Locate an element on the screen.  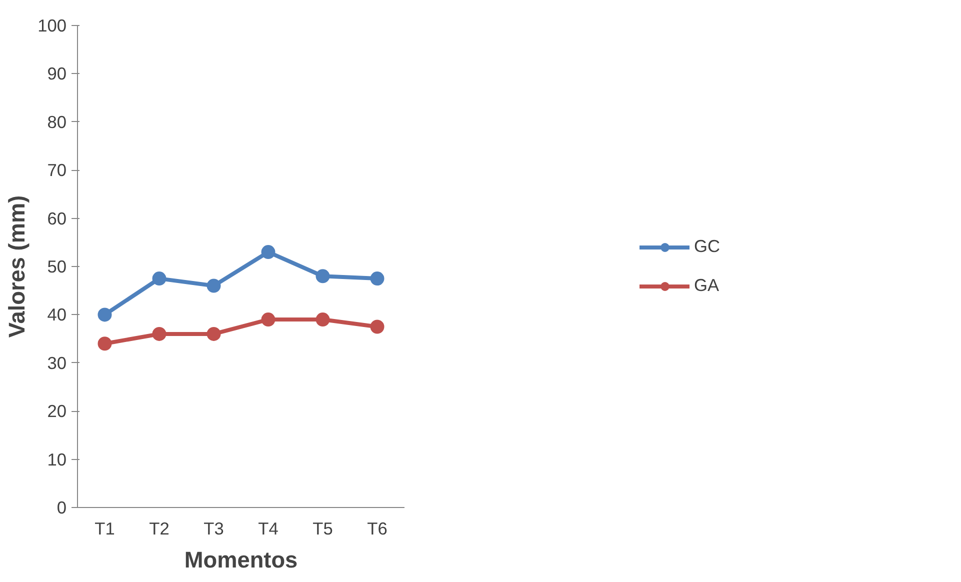
y-tick-label: 80 is located at coordinates (57, 122).